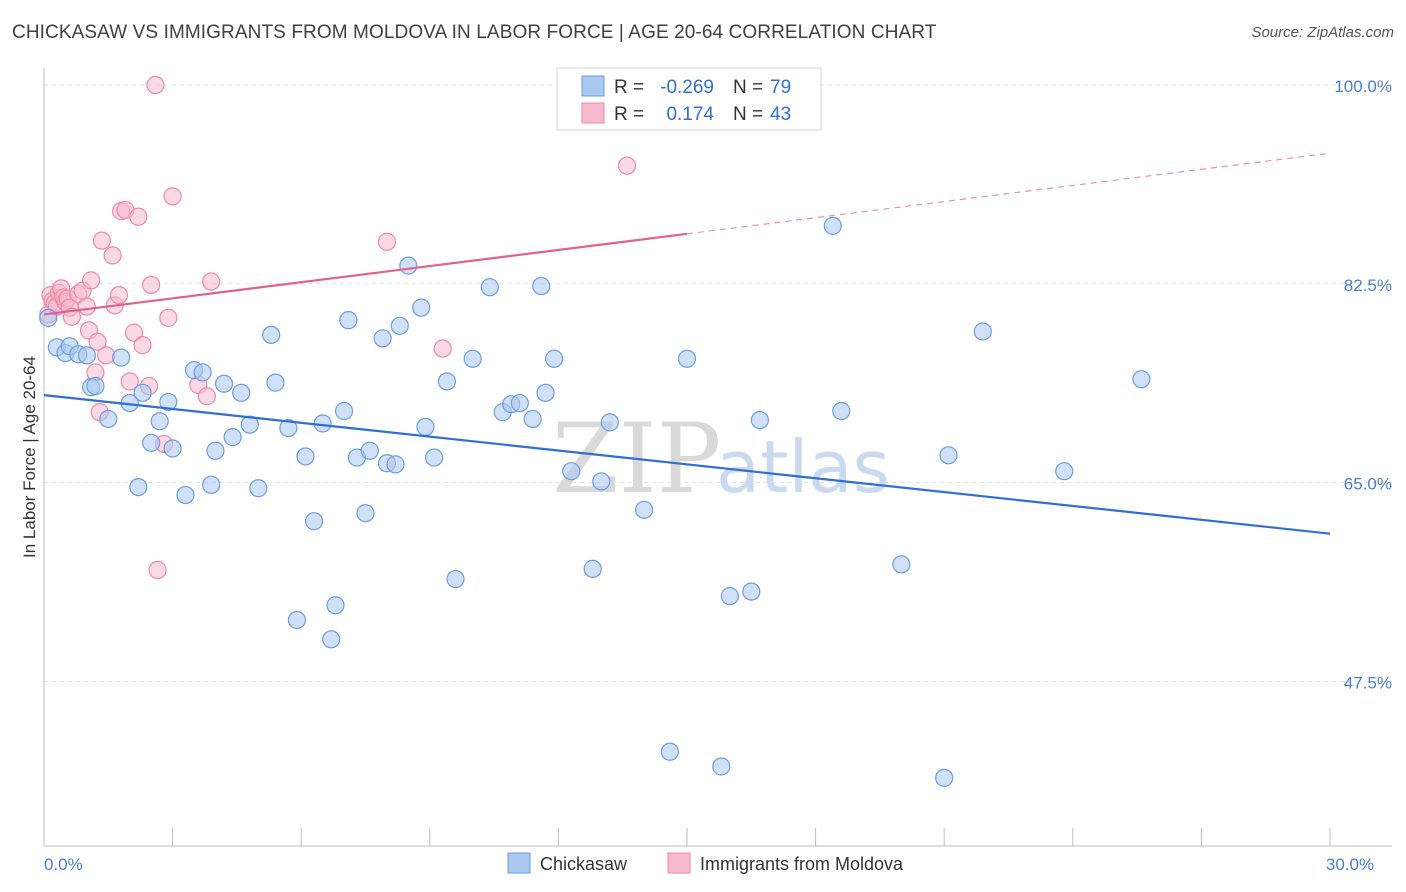  Describe the element at coordinates (689, 99) in the screenshot. I see `correlation-legend: R = -0.269 N = 79 R = 0.174 N = 43` at that location.